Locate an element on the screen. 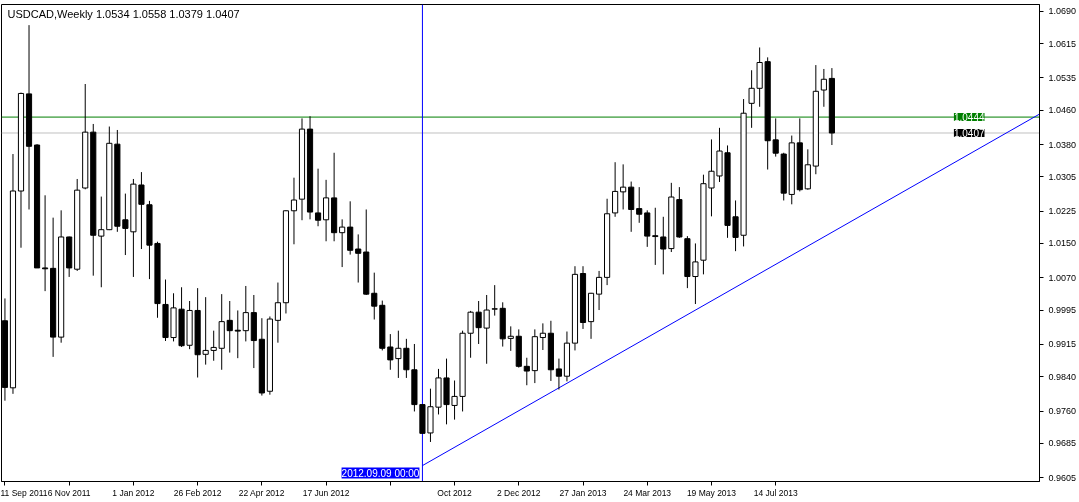 Image resolution: width=1079 pixels, height=502 pixels. x-tick-label: 11 Sep 2011 is located at coordinates (24, 492).